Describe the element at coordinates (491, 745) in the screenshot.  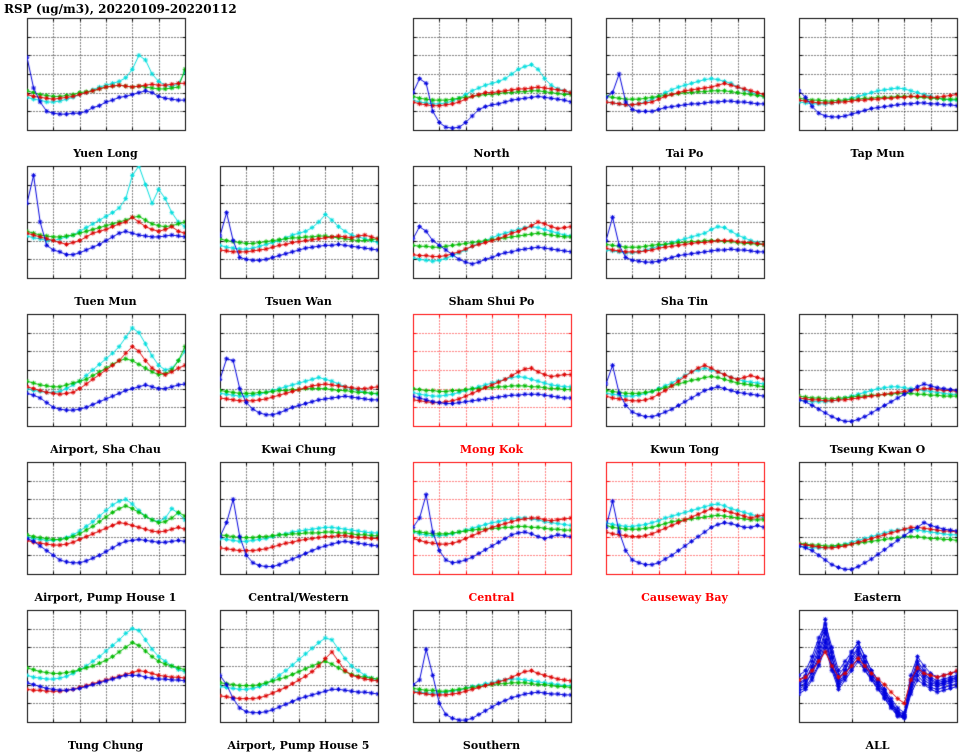
I see `chart-title: Southern` at that location.